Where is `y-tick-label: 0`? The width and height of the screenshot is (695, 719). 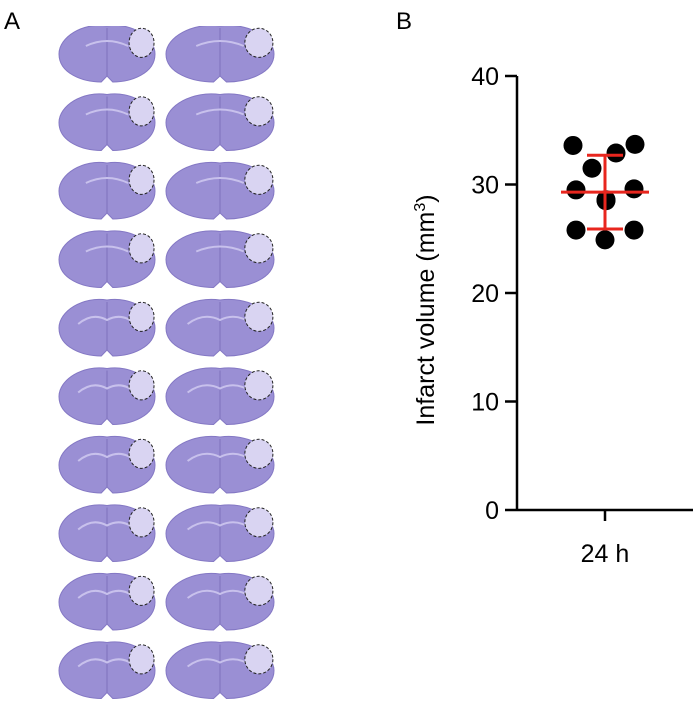
y-tick-label: 0 is located at coordinates (492, 511).